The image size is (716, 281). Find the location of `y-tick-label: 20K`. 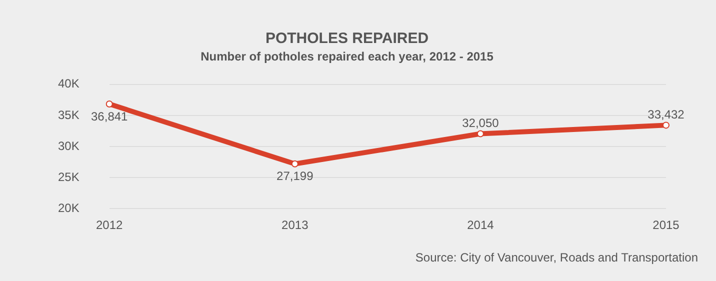

y-tick-label: 20K is located at coordinates (69, 207).